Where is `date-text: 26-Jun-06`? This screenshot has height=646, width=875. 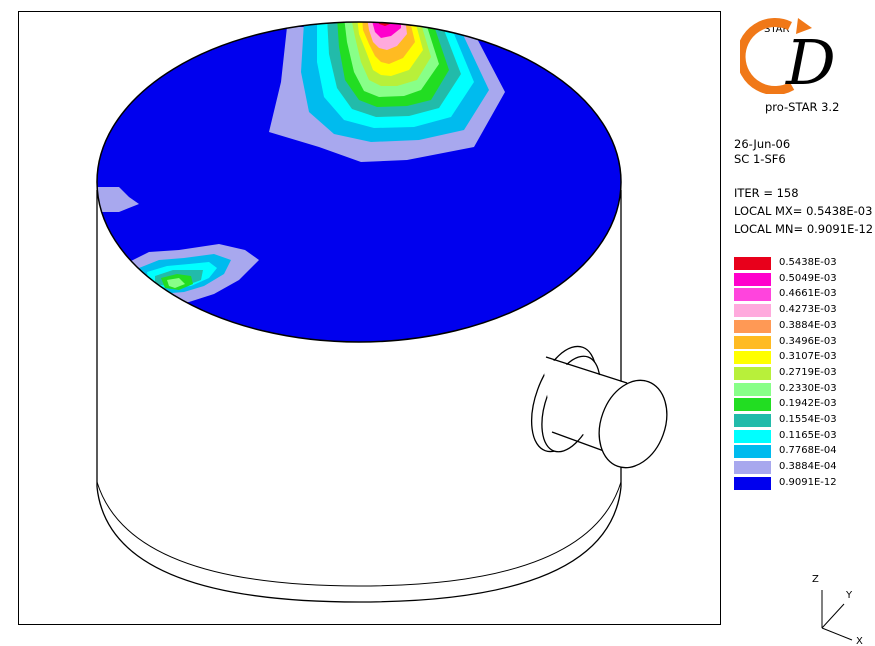
date-text: 26-Jun-06 is located at coordinates (762, 144).